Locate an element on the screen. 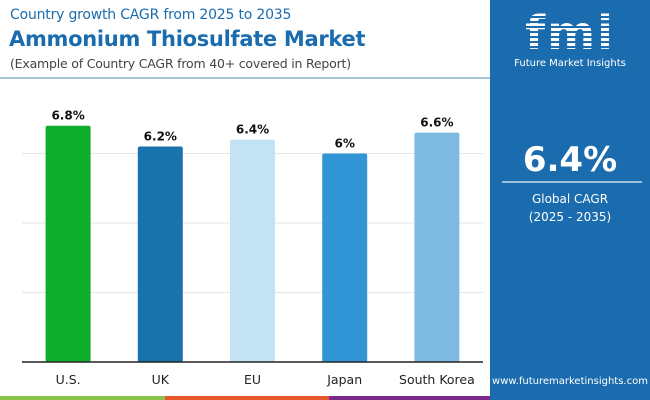  data-label: 6% is located at coordinates (345, 144).